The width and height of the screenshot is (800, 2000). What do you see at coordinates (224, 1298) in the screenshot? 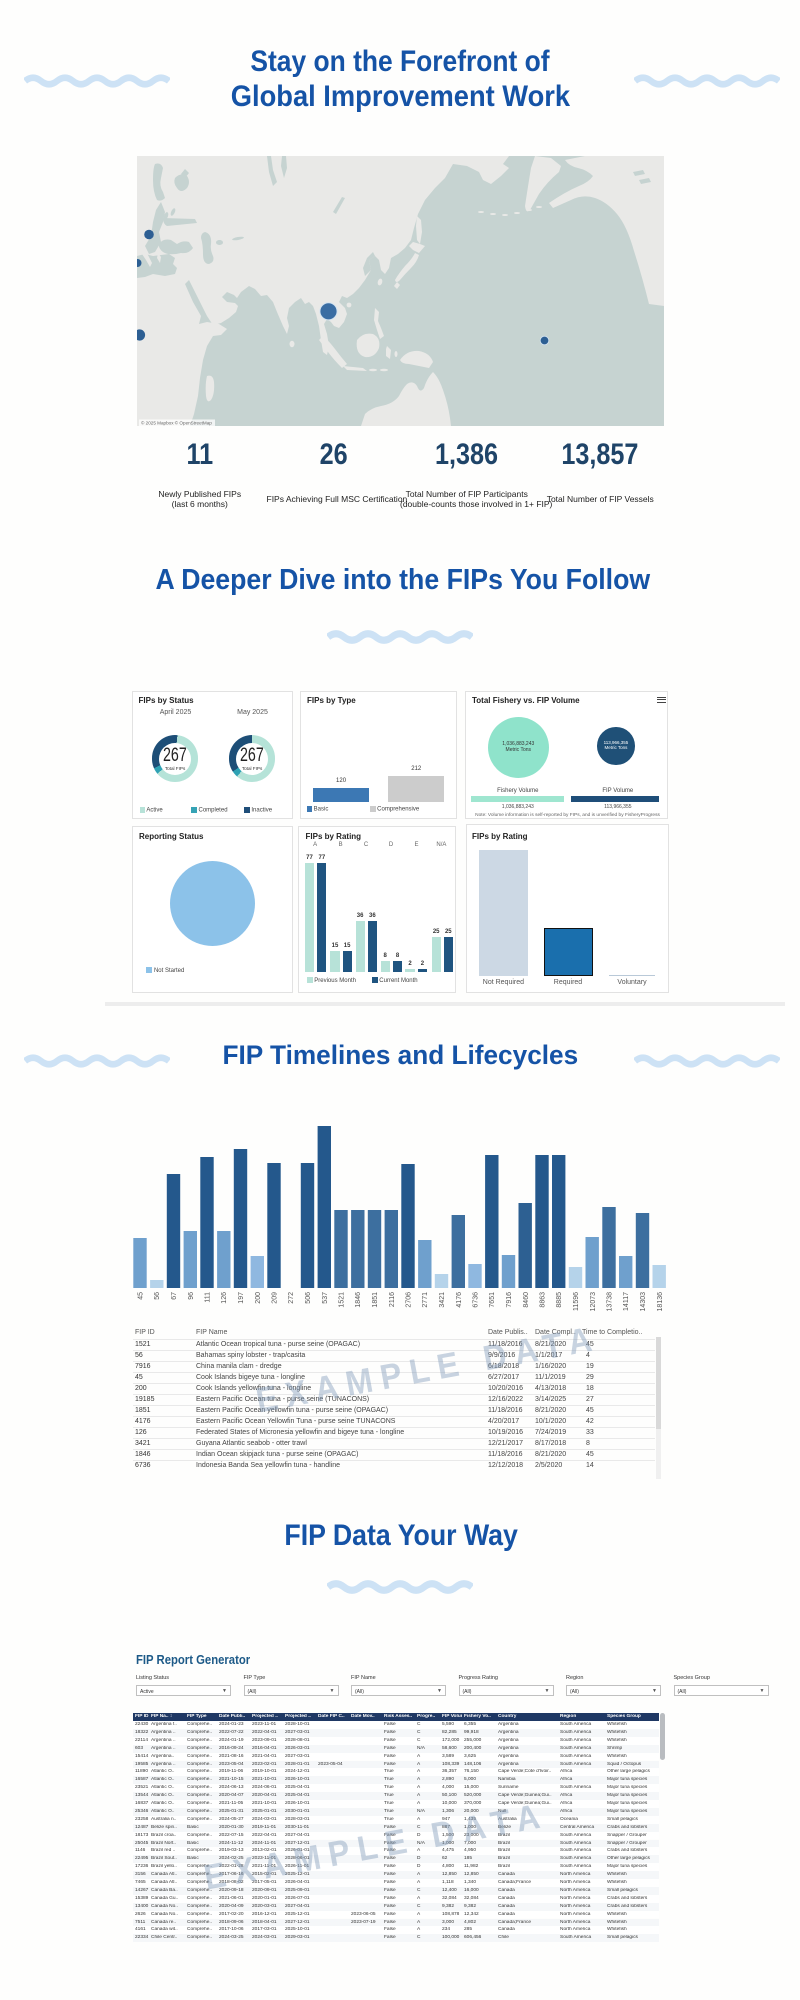
I see `svg-text: 126` at bounding box center [224, 1298].